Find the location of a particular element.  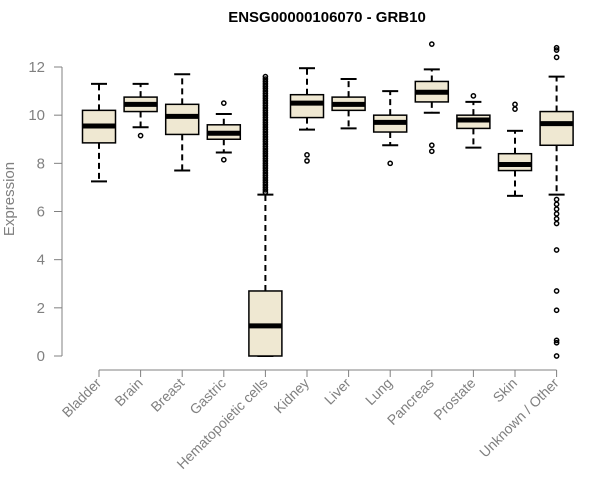

box-liver is located at coordinates (348, 104).